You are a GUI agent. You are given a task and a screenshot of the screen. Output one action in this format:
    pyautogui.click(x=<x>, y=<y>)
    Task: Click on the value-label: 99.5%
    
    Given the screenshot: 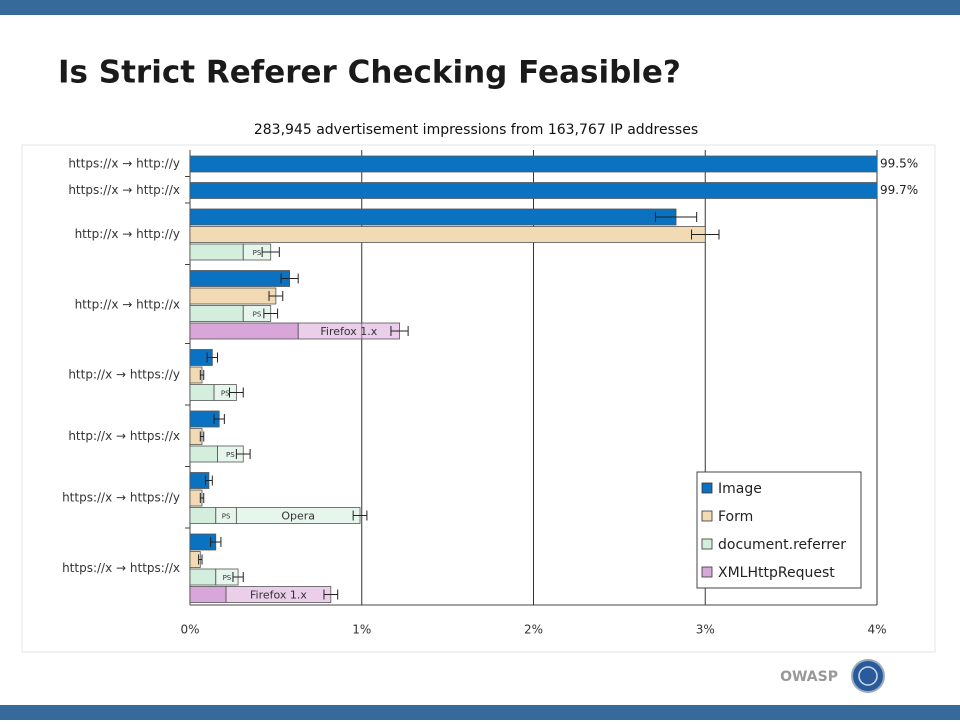 What is the action you would take?
    pyautogui.click(x=899, y=164)
    